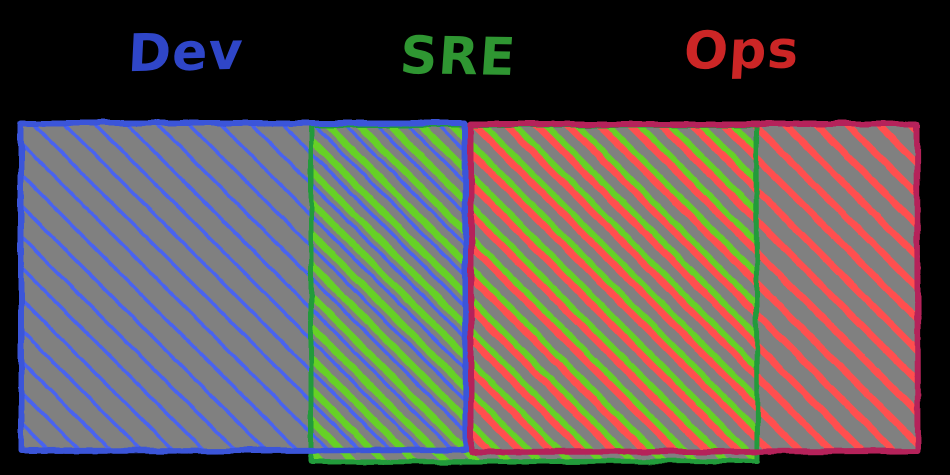 The width and height of the screenshot is (950, 475). What do you see at coordinates (458, 57) in the screenshot?
I see `series-label-sre: SRE` at bounding box center [458, 57].